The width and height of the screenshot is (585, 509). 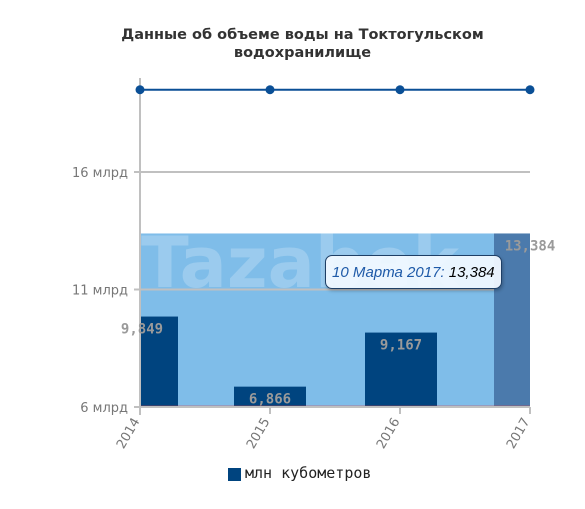 I want to click on x-tick-label: 2014, so click(x=129, y=434).